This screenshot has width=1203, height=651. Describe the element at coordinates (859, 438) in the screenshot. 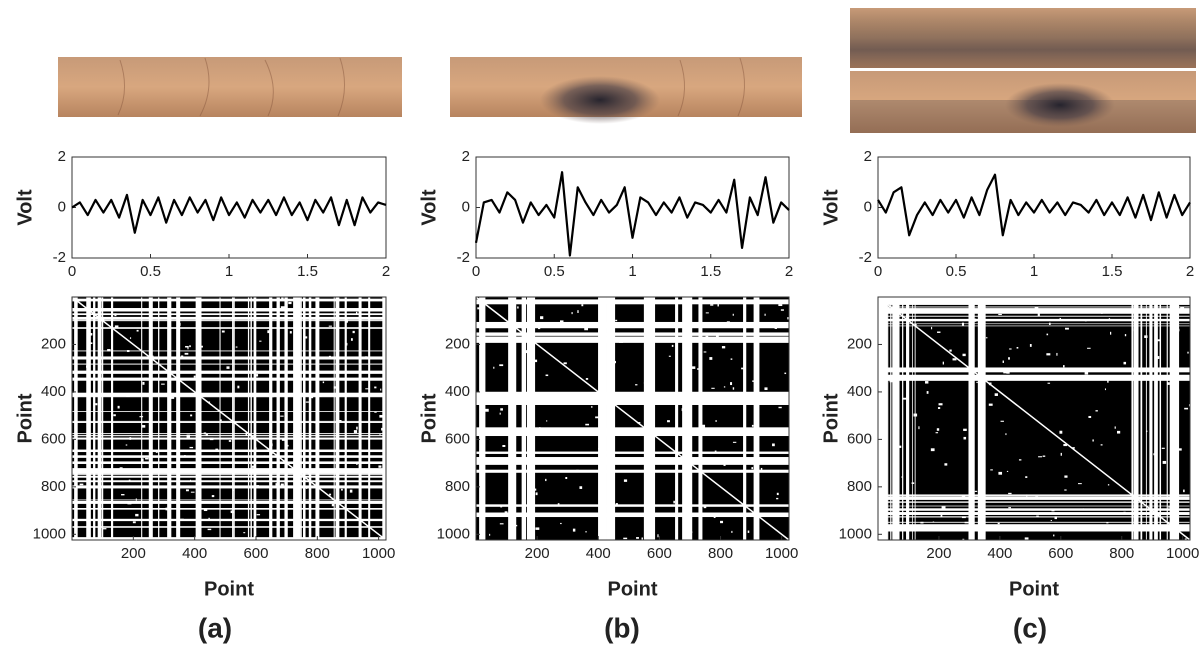

I see `y-tick-label: 600` at that location.